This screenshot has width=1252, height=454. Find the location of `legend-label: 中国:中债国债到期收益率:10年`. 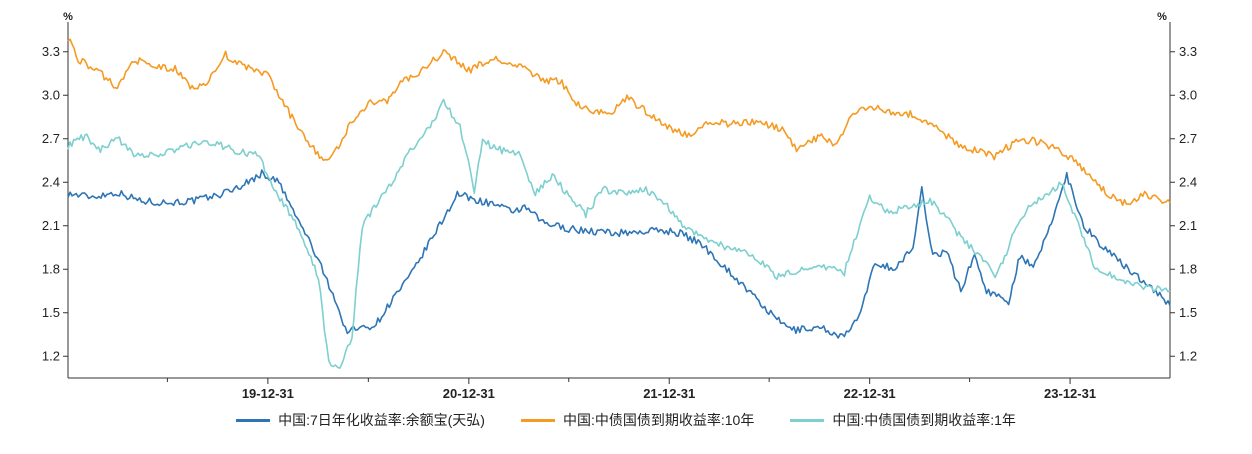

legend-label: 中国:中债国债到期收益率:10年 is located at coordinates (658, 420).